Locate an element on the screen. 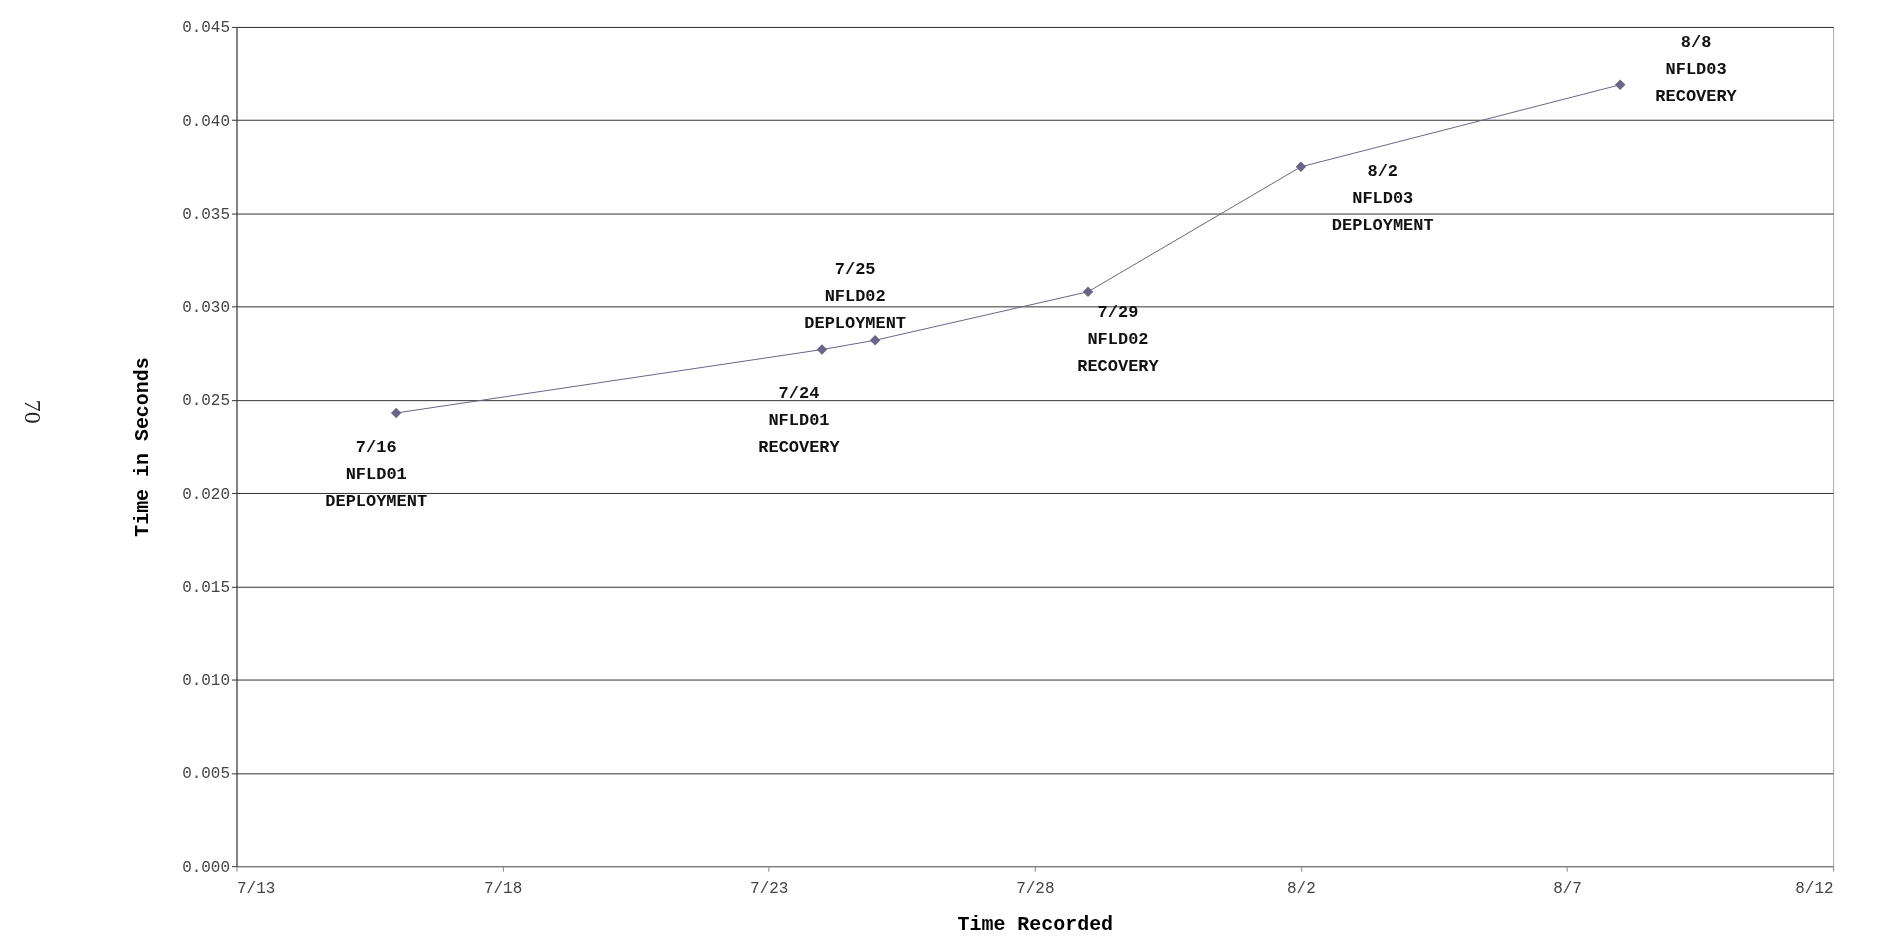  x-axis-title: Time Recorded is located at coordinates (1035, 924).